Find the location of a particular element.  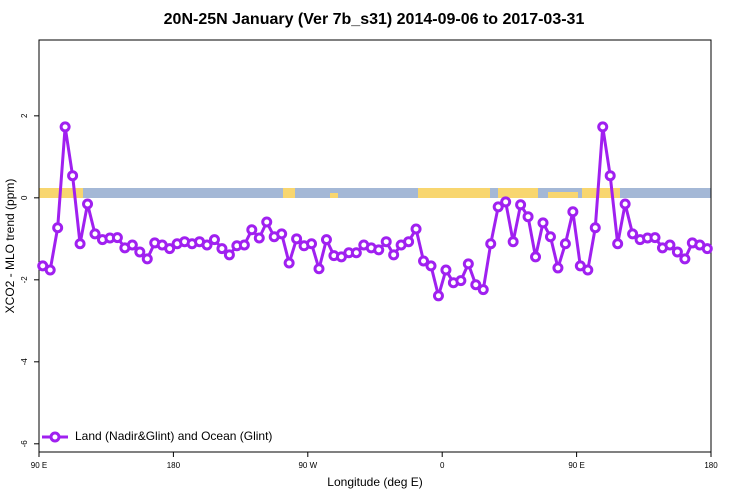

y-axis-label: XCO2 - MLO trend (ppm) is located at coordinates (10, 246).